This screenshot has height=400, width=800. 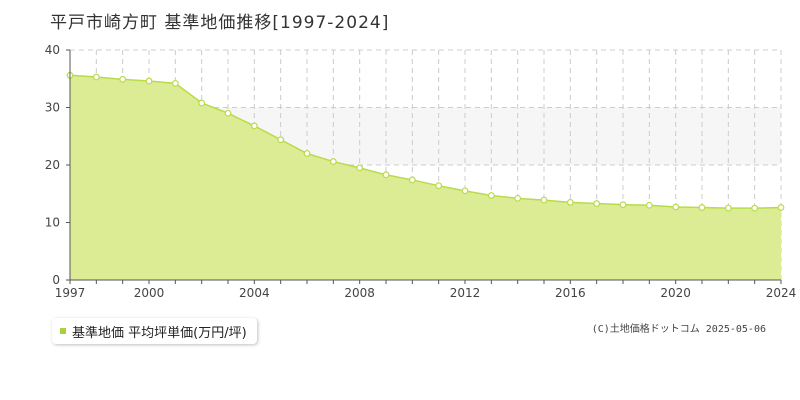 I want to click on y-tick-label: 10, so click(x=52, y=223).